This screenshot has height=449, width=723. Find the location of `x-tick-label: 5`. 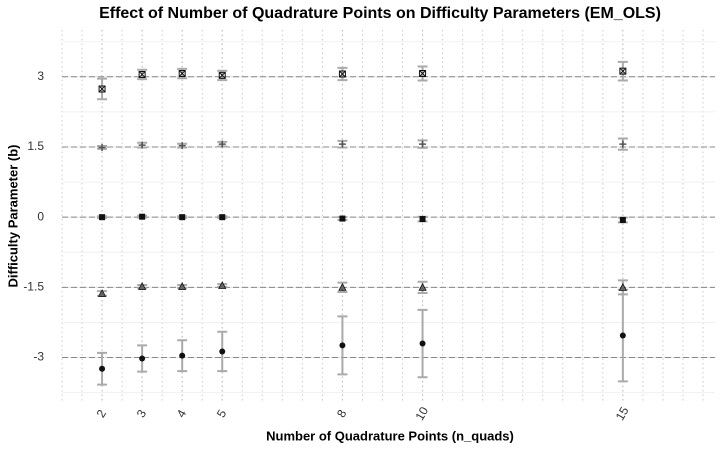

x-tick-label: 5 is located at coordinates (222, 413).